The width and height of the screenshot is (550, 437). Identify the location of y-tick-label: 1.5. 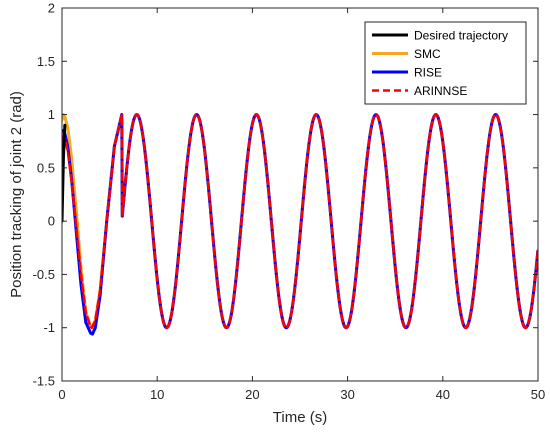
(46, 61).